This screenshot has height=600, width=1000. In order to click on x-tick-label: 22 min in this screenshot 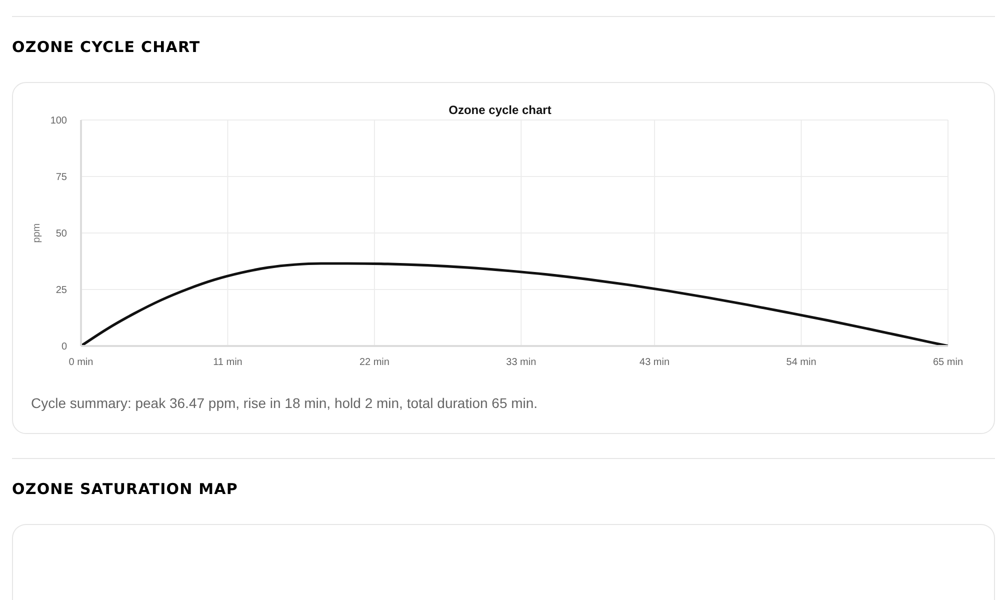, I will do `click(374, 362)`.